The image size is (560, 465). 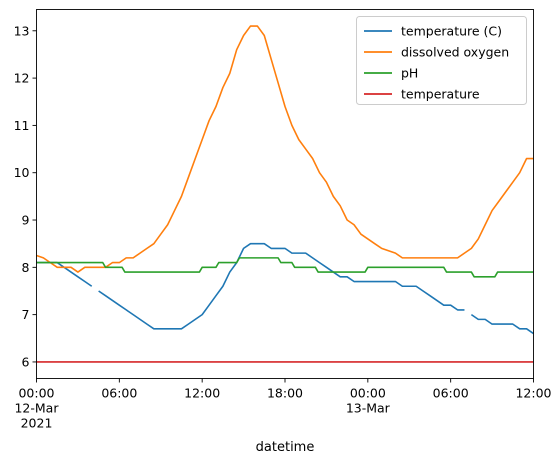 I want to click on legend-label: dissolved oxygen, so click(x=455, y=52).